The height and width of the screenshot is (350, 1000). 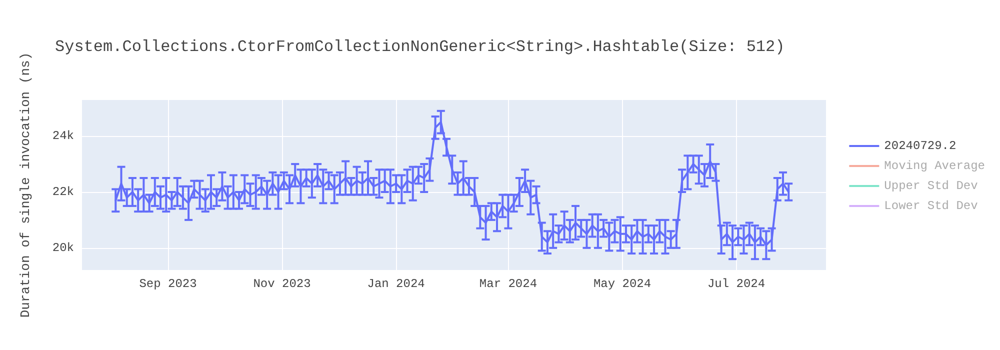 What do you see at coordinates (931, 206) in the screenshot?
I see `legend-label: Lower Std Dev` at bounding box center [931, 206].